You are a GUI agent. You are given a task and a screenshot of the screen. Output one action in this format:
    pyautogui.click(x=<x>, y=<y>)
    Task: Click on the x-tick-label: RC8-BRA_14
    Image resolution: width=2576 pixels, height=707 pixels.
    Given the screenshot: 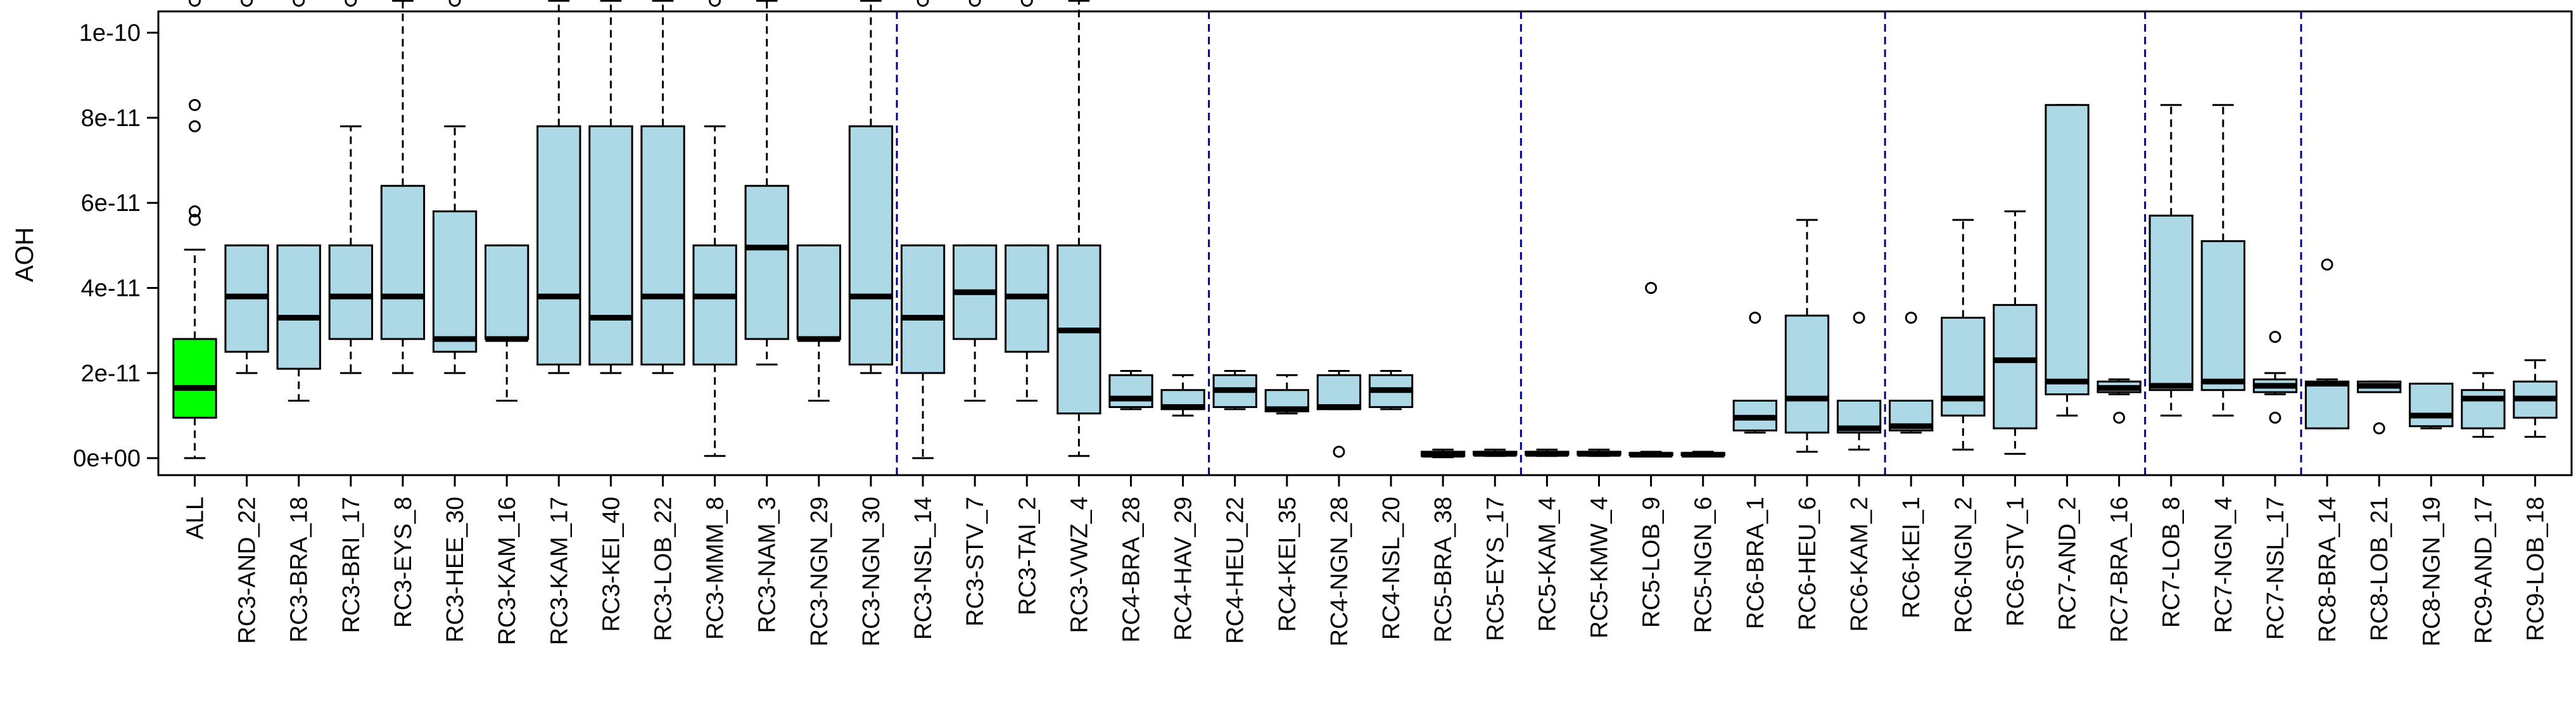 What is the action you would take?
    pyautogui.click(x=2327, y=569)
    